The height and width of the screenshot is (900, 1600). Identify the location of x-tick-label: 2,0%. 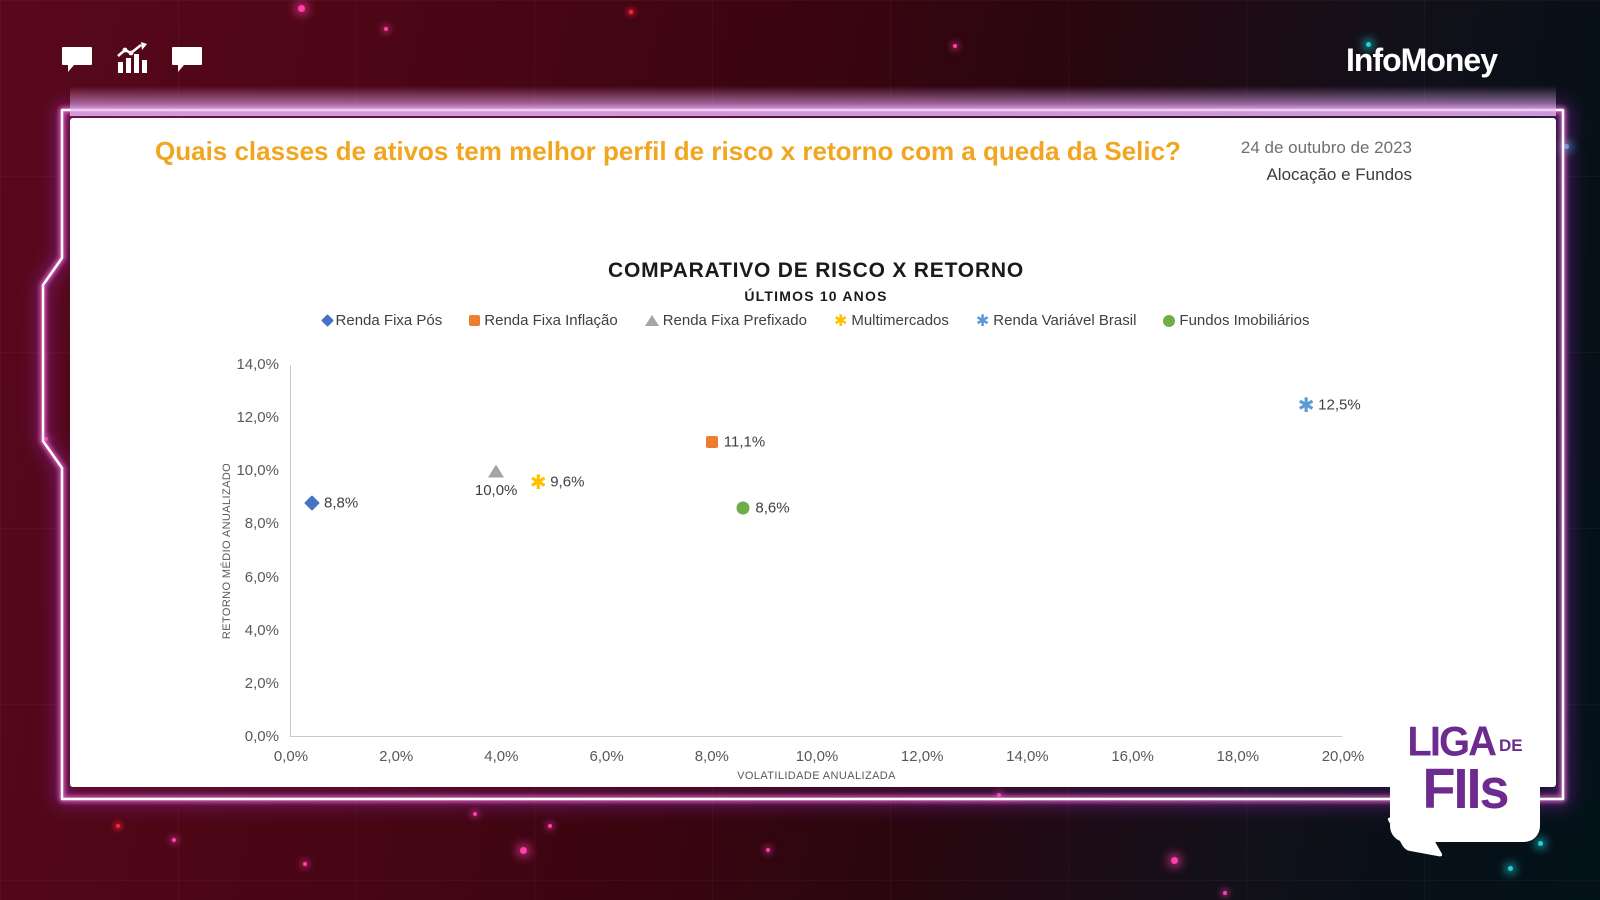
(396, 756).